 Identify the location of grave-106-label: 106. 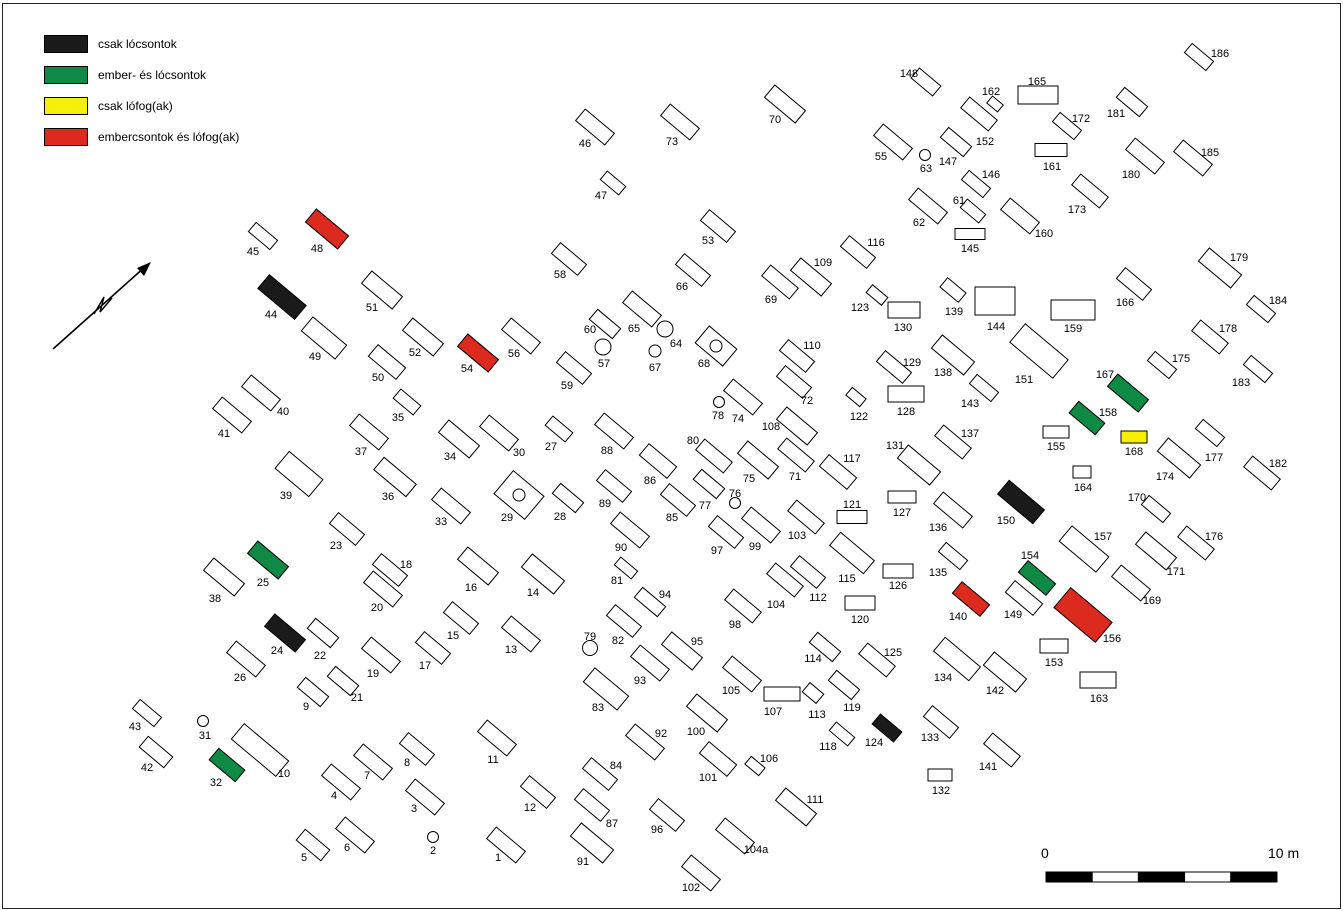
(769, 759).